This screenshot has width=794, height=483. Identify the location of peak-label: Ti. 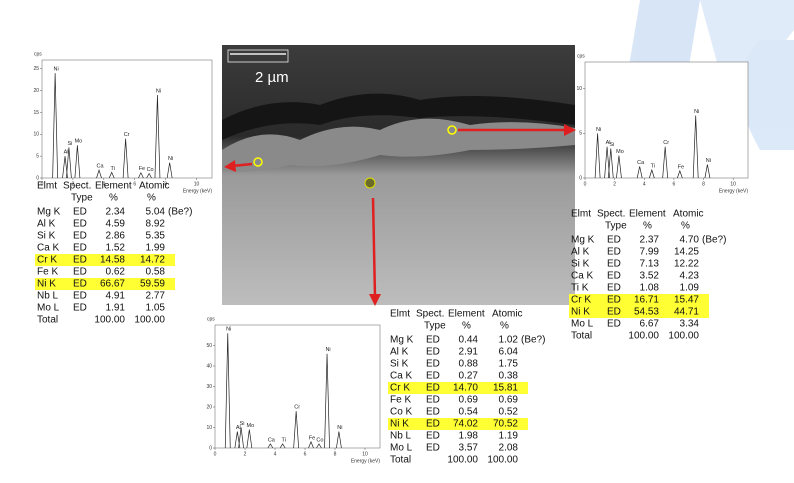
(653, 166).